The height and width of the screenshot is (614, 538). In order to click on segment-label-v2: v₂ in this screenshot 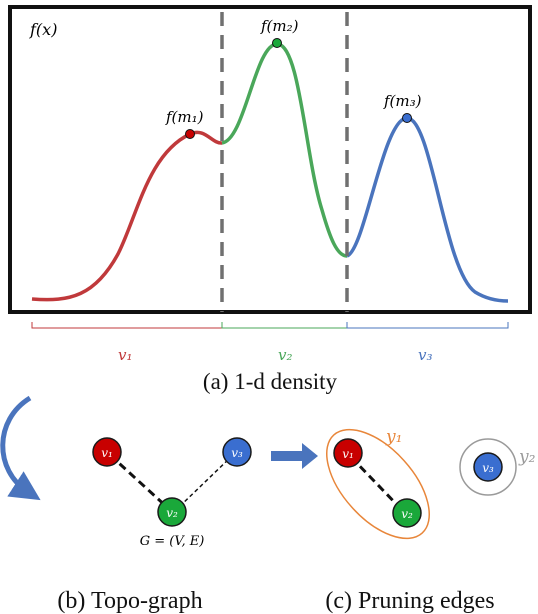, I will do `click(285, 355)`.